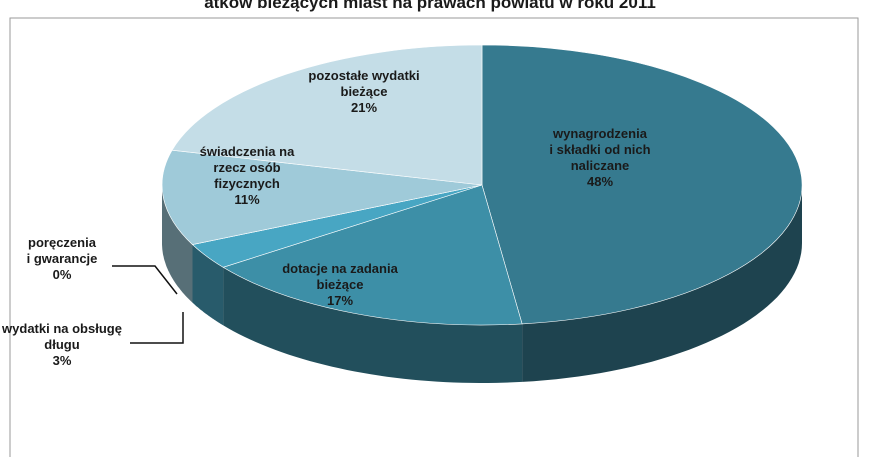 This screenshot has width=874, height=457. I want to click on value-label: 3%, so click(62, 360).